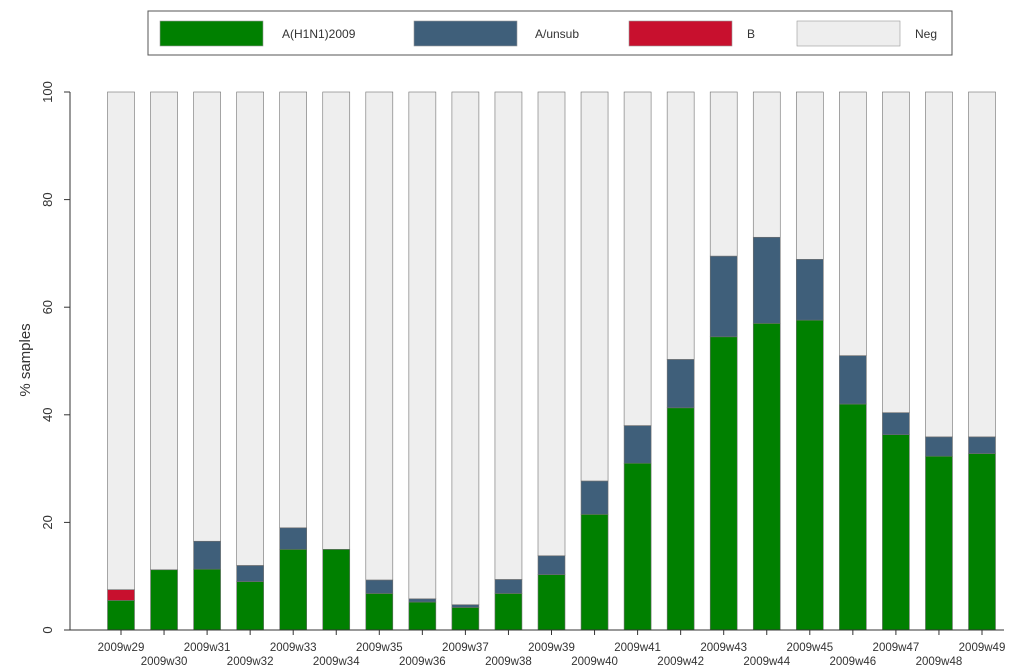 The image size is (1018, 671). I want to click on x-tick-label-2009w30: 2009w30, so click(164, 662).